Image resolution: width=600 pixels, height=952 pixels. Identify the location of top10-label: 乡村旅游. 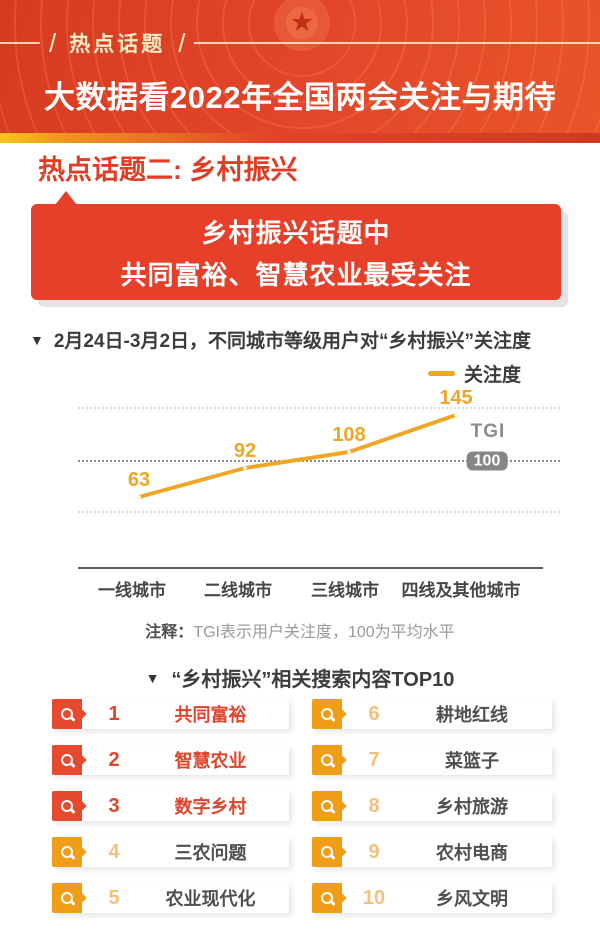
(472, 807).